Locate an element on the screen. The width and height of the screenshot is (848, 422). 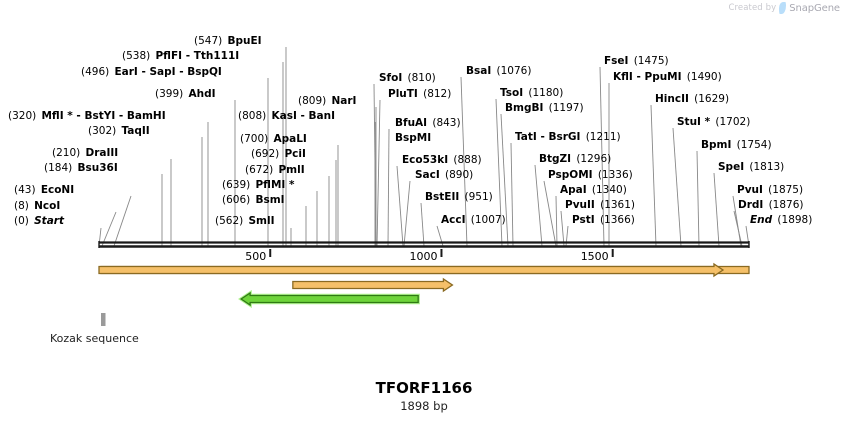
enzyme-site-label: (210) DraIII is located at coordinates (85, 153).